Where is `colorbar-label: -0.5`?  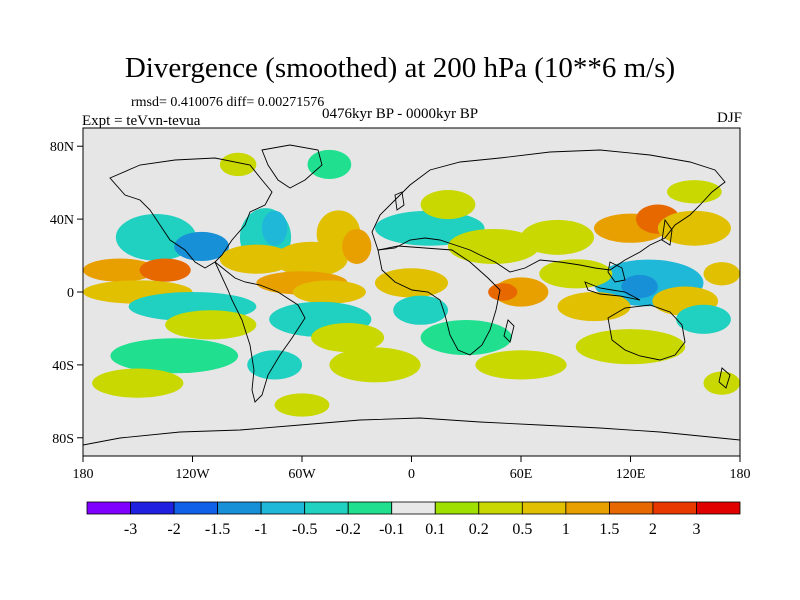
colorbar-label: -0.5 is located at coordinates (304, 529).